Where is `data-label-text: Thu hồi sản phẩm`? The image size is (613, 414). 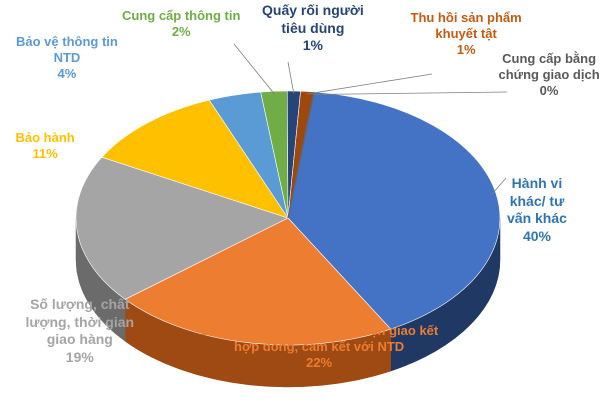
data-label-text: Thu hồi sản phẩm is located at coordinates (466, 17).